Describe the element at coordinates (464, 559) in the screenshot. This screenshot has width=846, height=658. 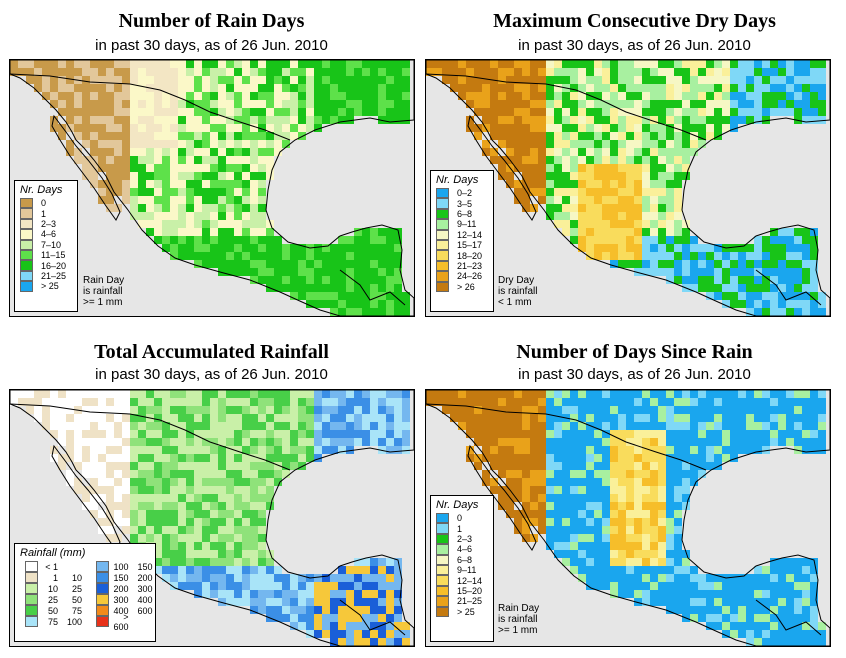
I see `legend-row: 6–8` at that location.